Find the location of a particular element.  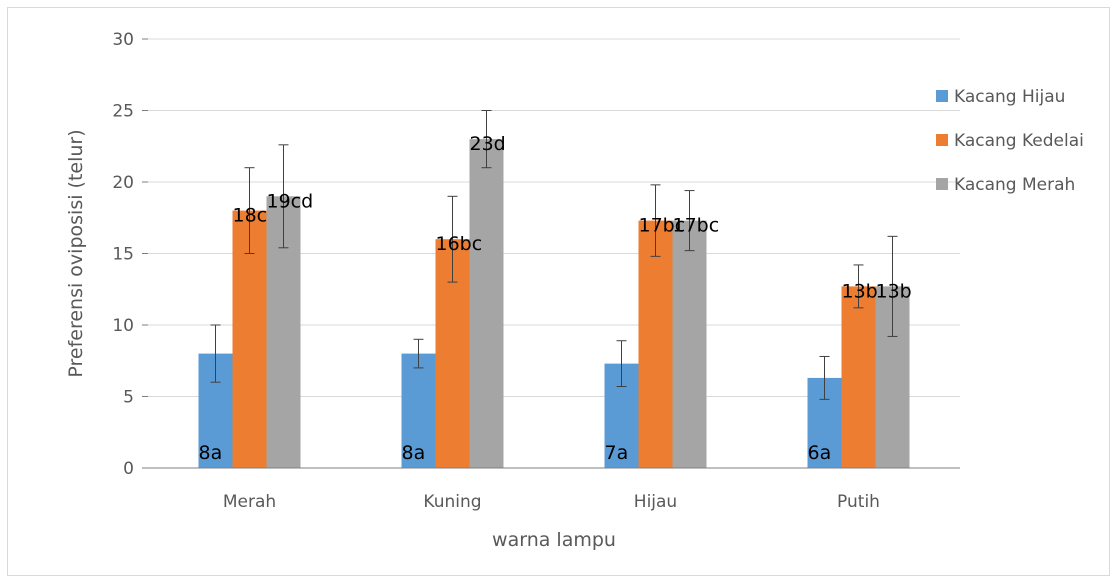

data-label: 6a is located at coordinates (820, 453).